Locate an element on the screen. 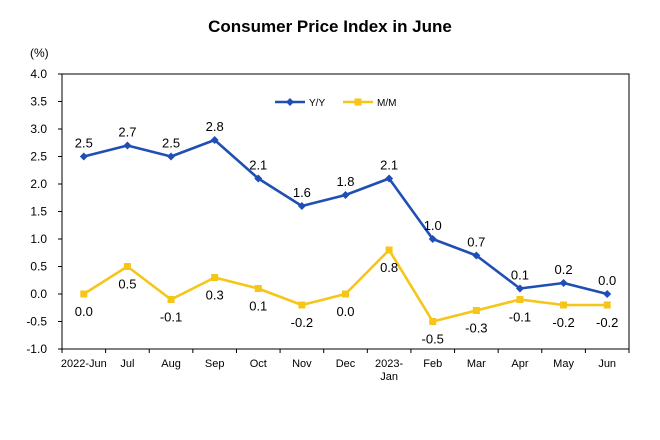 The width and height of the screenshot is (660, 440). y-tick-label: -0.5 is located at coordinates (36, 322).